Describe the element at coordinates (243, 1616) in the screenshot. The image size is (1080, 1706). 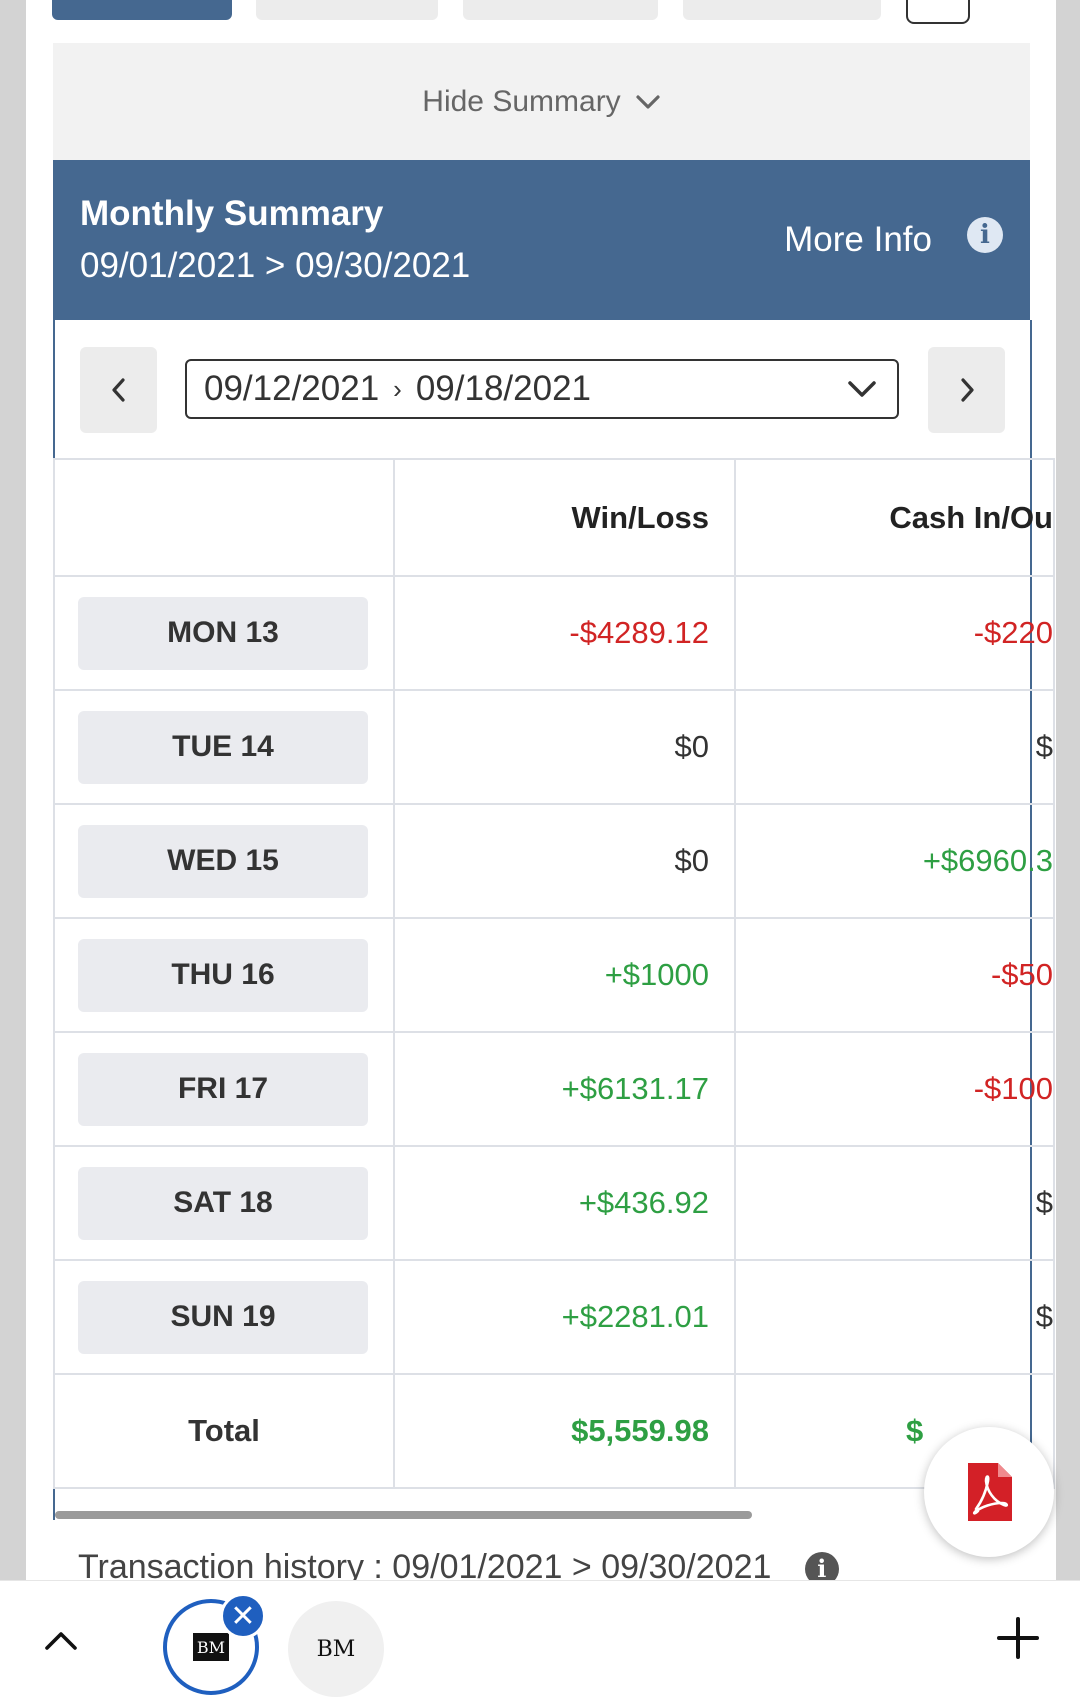
I see `close-icon: ✕` at that location.